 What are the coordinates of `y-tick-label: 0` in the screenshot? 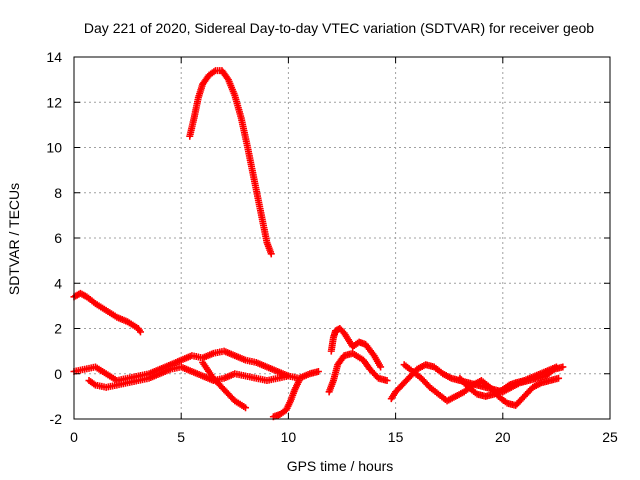 It's located at (58, 374).